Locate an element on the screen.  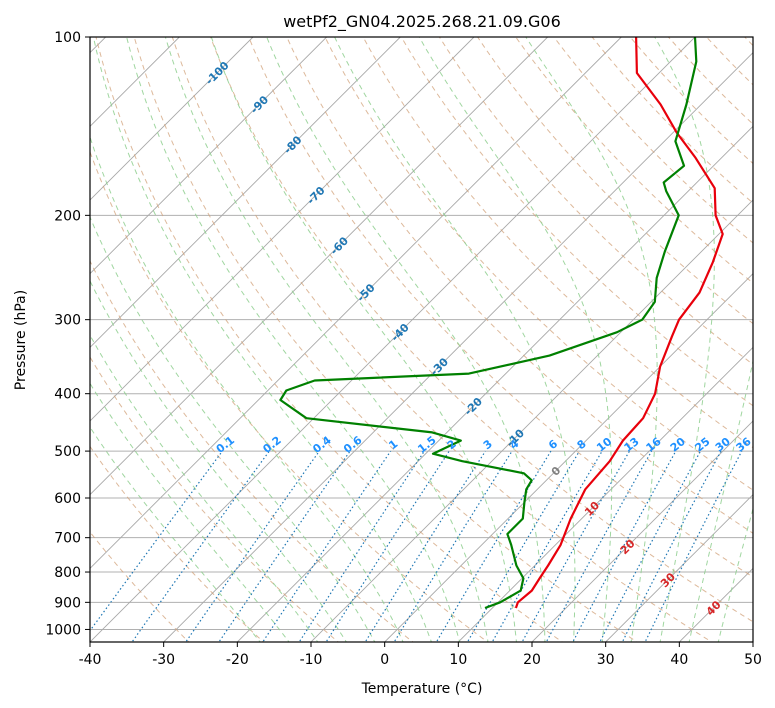
isotherm-label: -100 is located at coordinates (217, 73).